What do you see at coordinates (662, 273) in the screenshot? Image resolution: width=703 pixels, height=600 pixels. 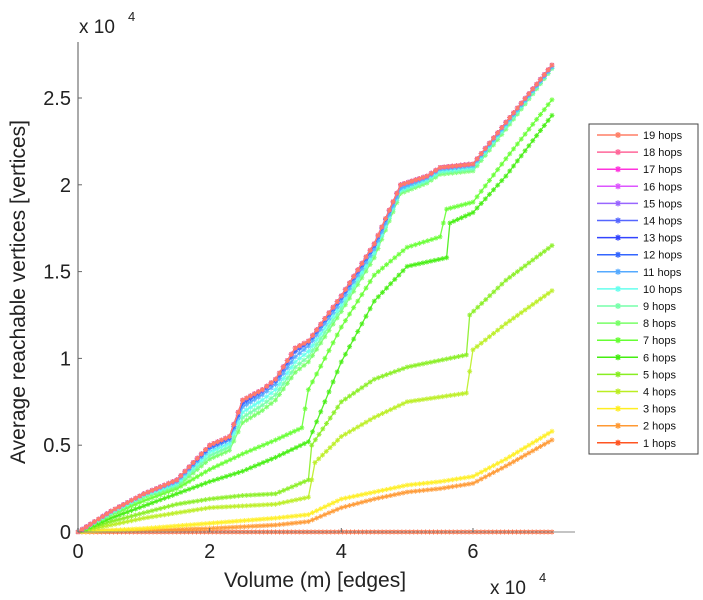 I see `legend-label: 11 hops` at bounding box center [662, 273].